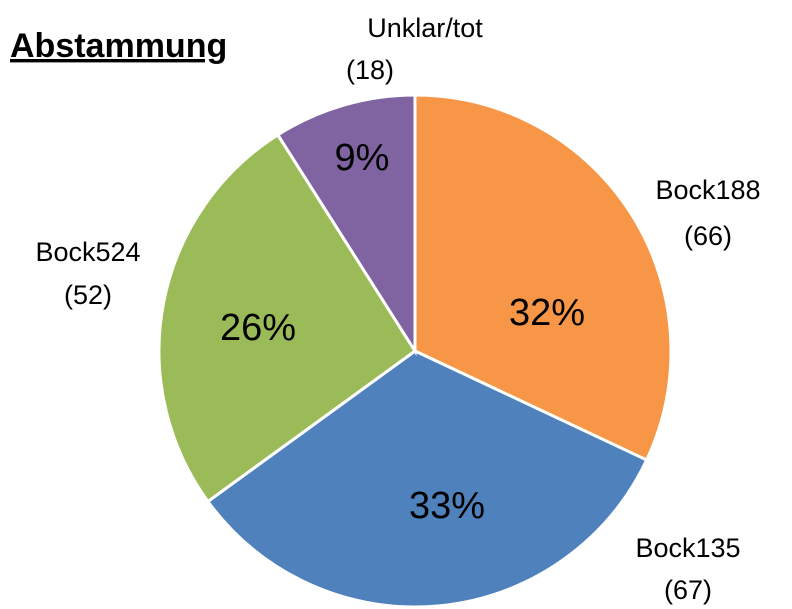  I want to click on value-label: 9%, so click(362, 158).